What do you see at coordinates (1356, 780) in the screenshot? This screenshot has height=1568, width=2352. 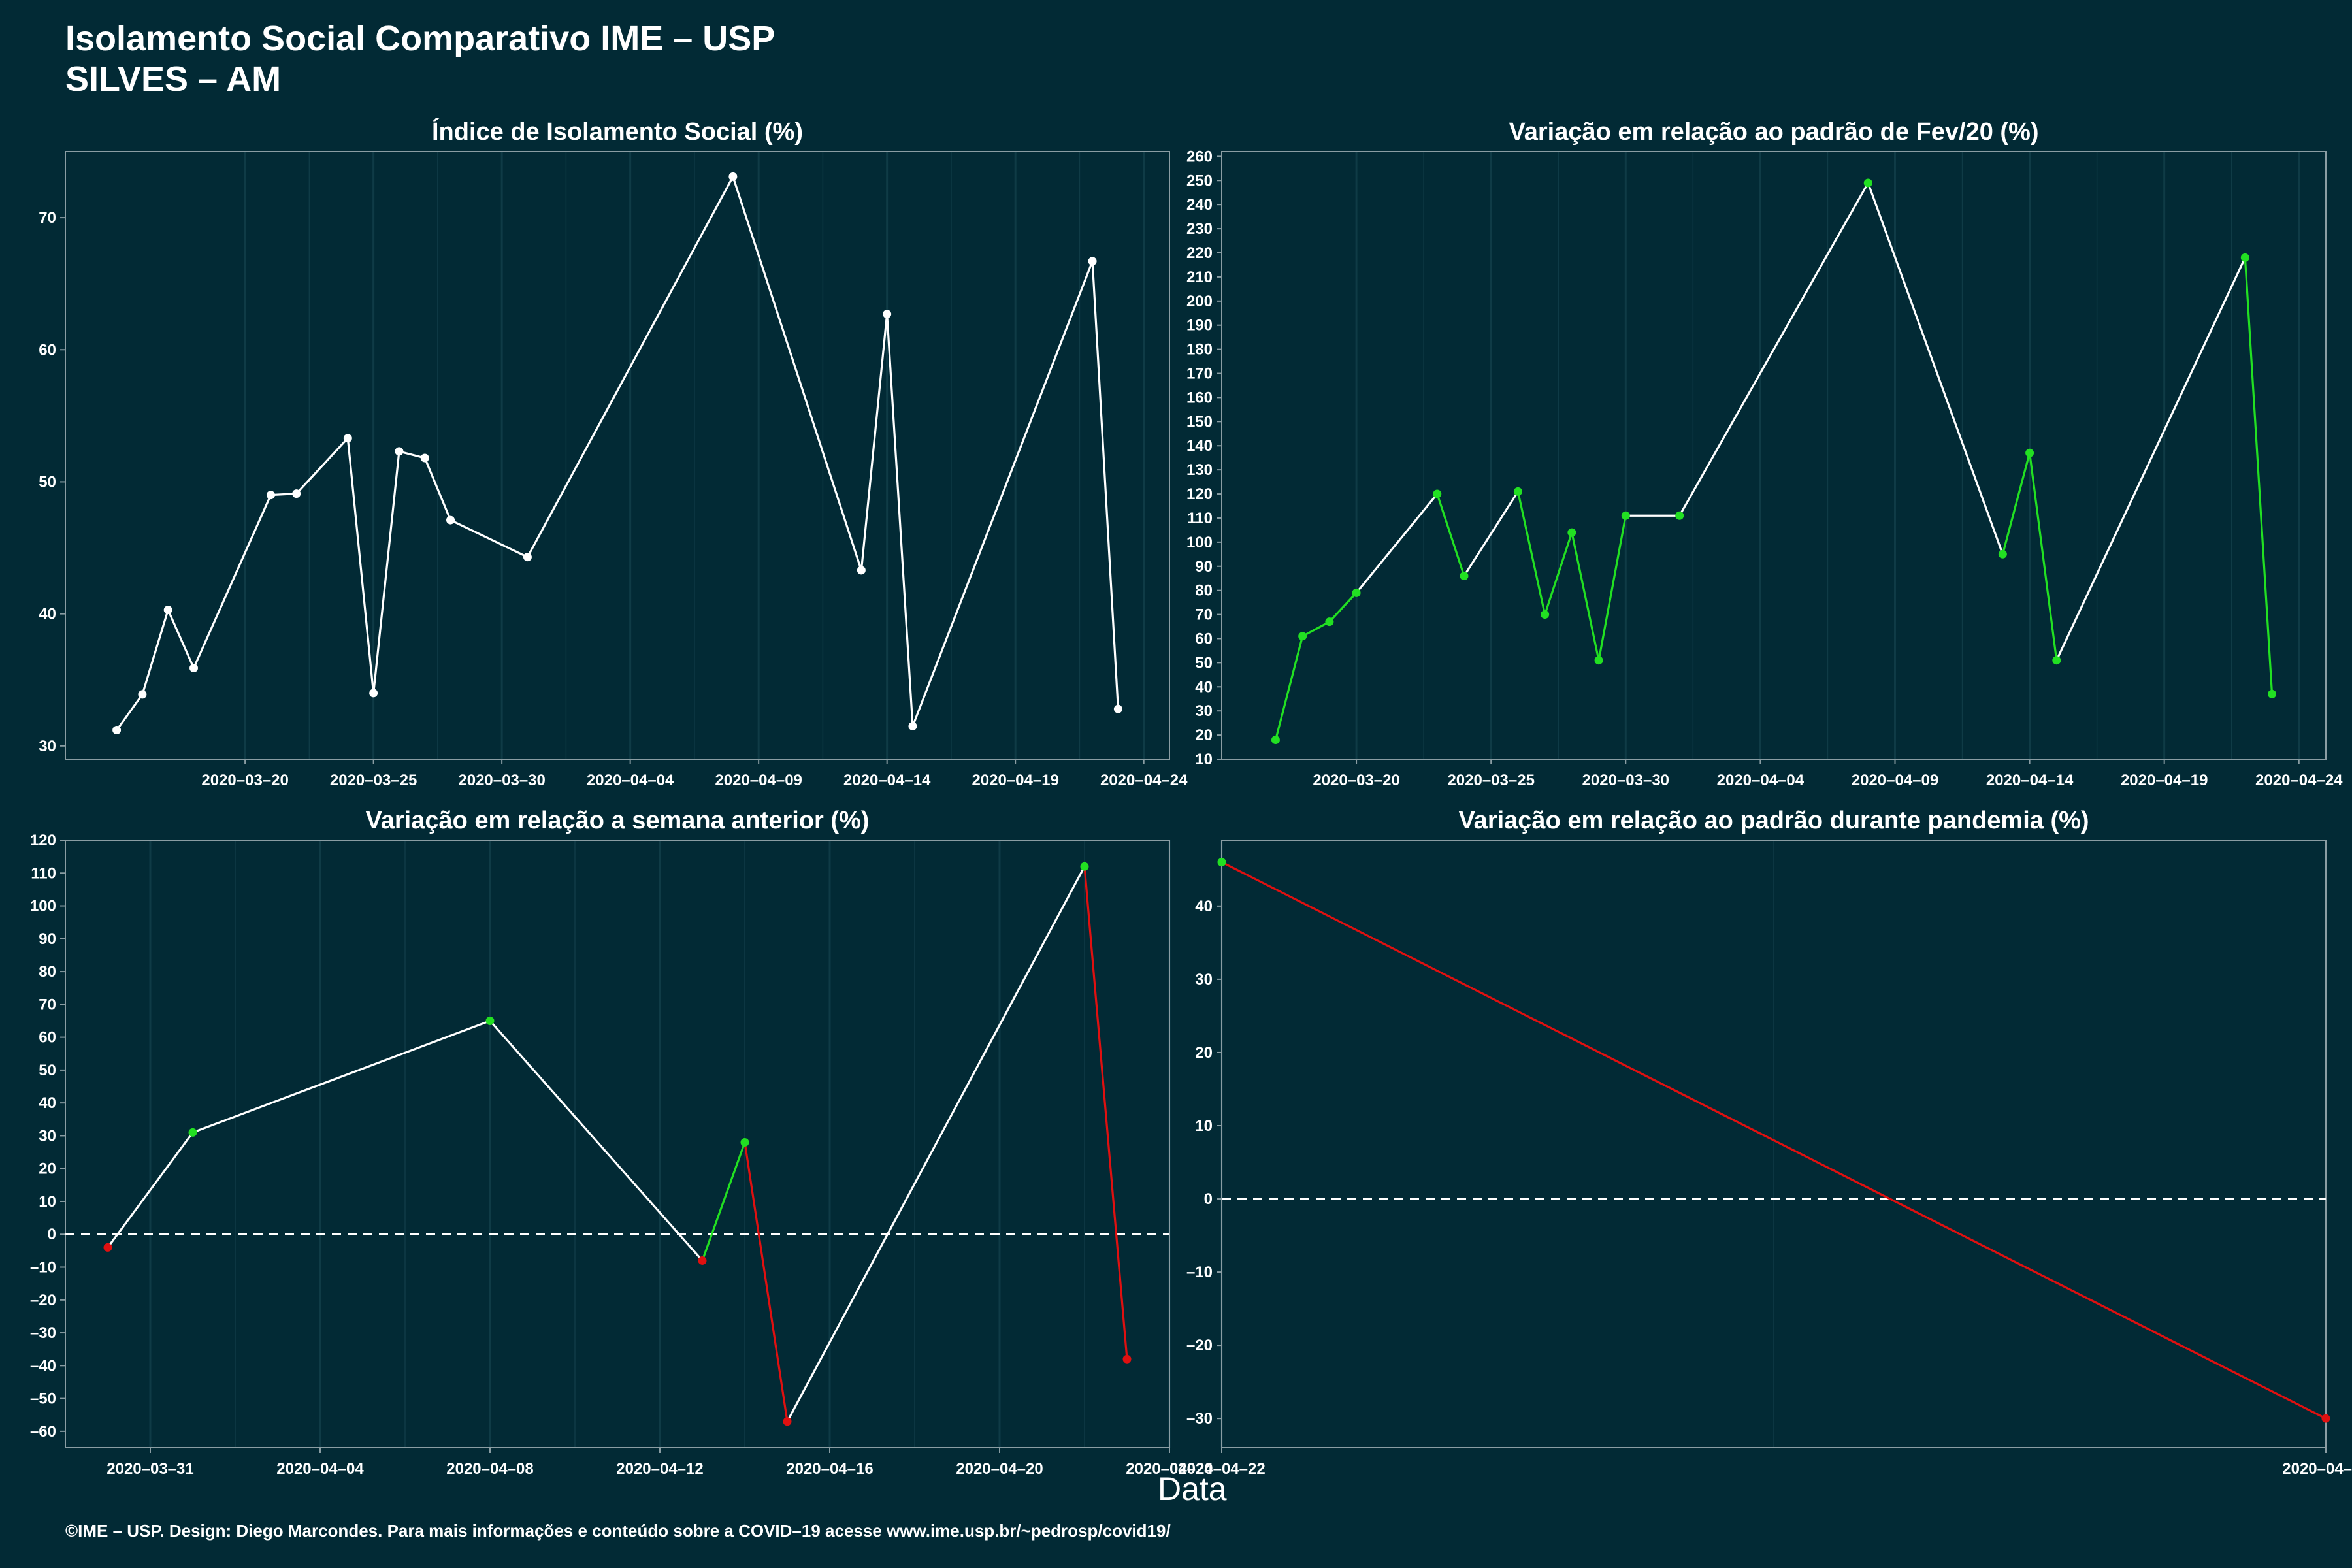 I see `x-tick-label: 2020–03–20` at bounding box center [1356, 780].